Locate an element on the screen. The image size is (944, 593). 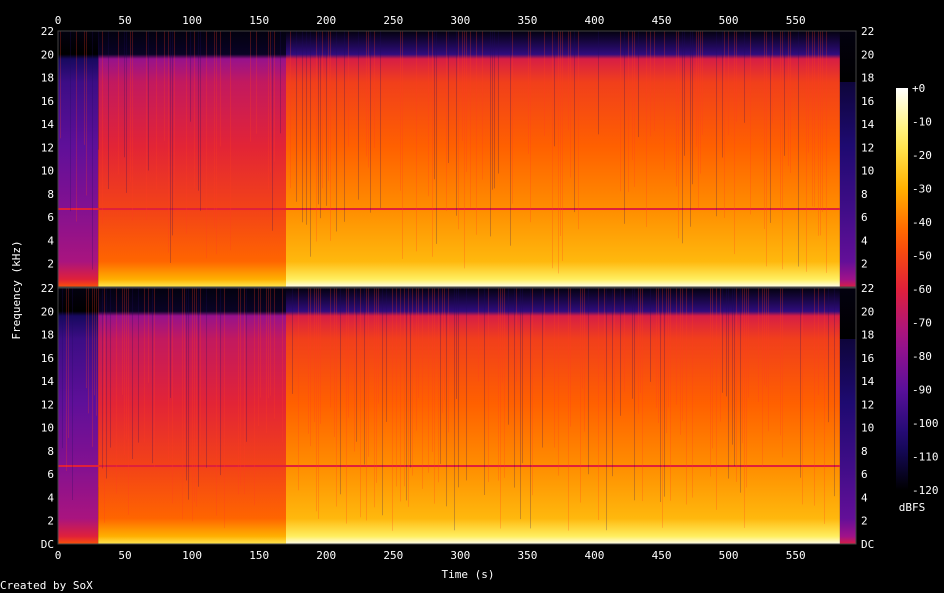
y-tick-label-right: DC is located at coordinates (867, 544).